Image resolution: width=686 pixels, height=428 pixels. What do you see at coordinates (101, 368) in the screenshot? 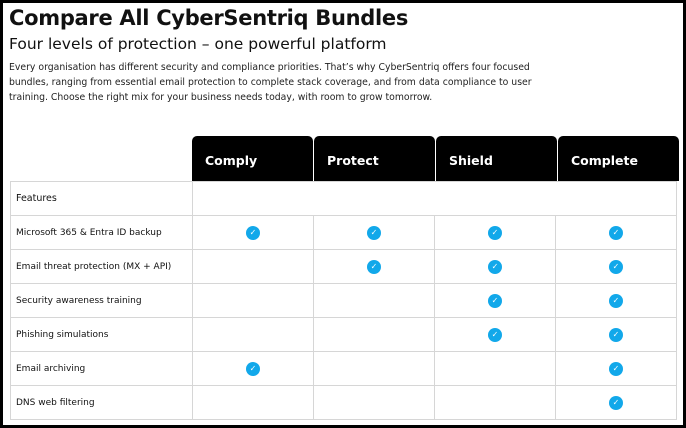
I see `feature-name: Email archiving` at bounding box center [101, 368].